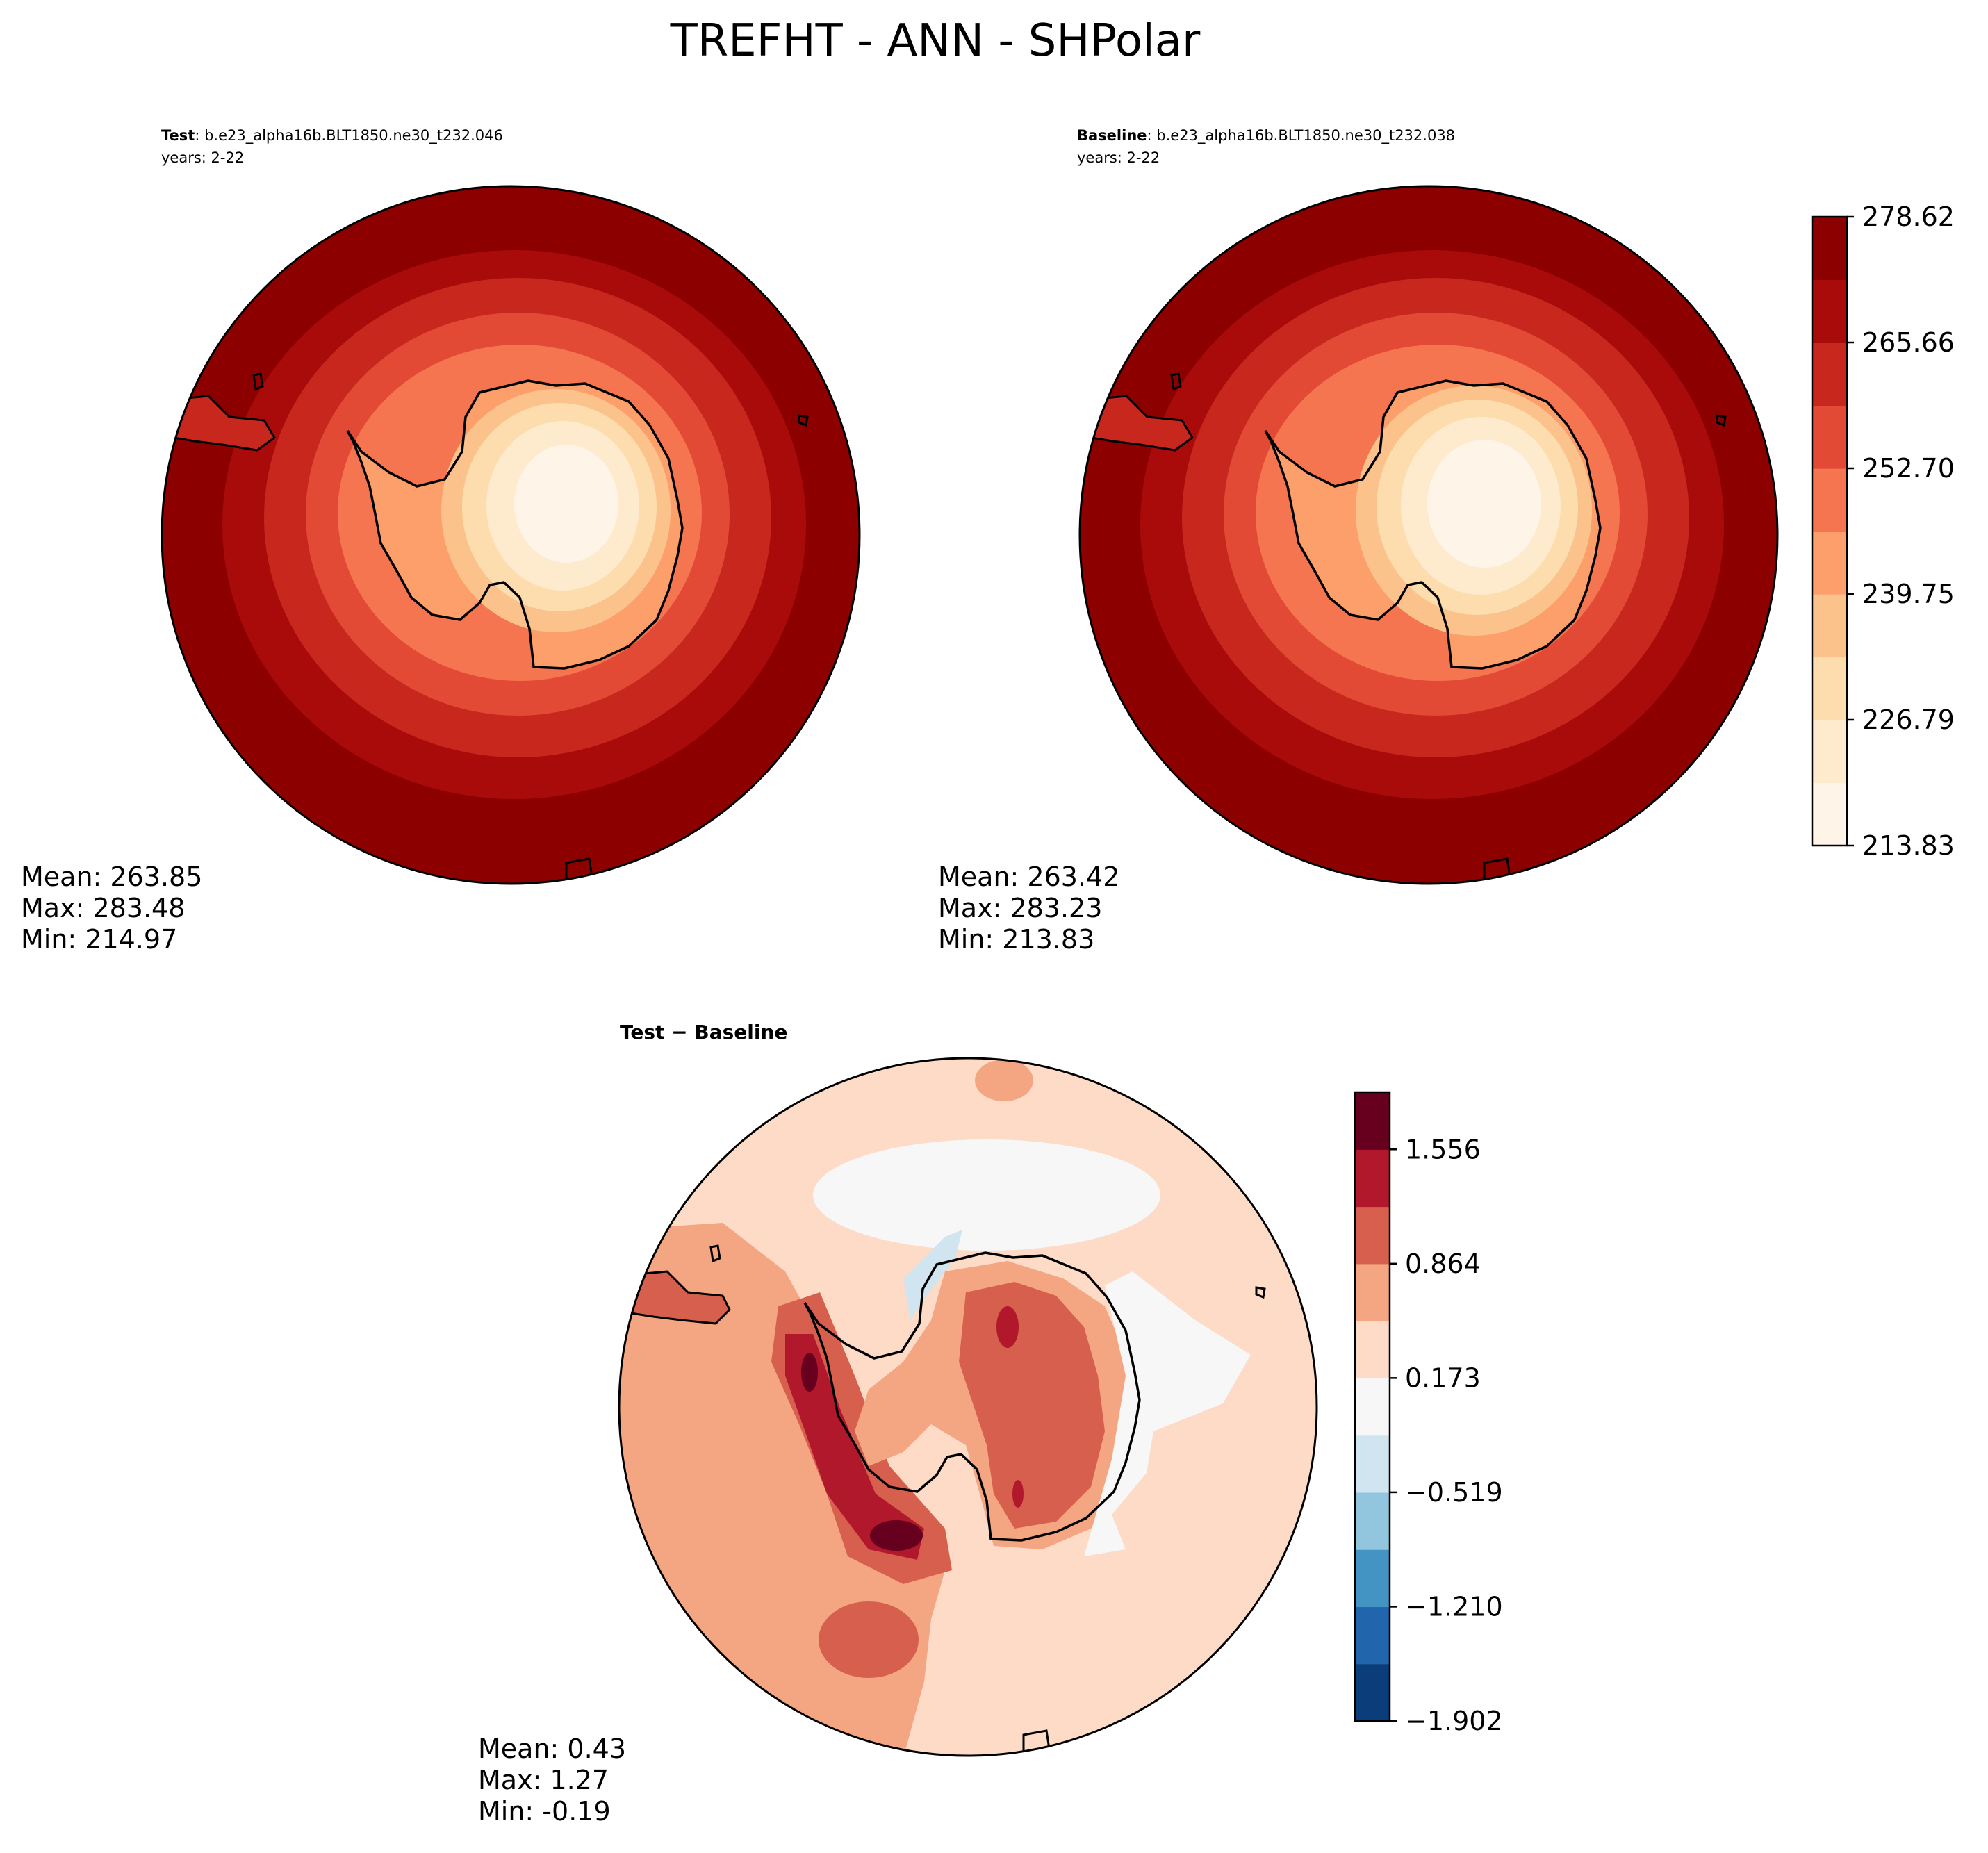  Describe the element at coordinates (1908, 468) in the screenshot. I see `abs-colorbar-tick-label: 252.70` at that location.